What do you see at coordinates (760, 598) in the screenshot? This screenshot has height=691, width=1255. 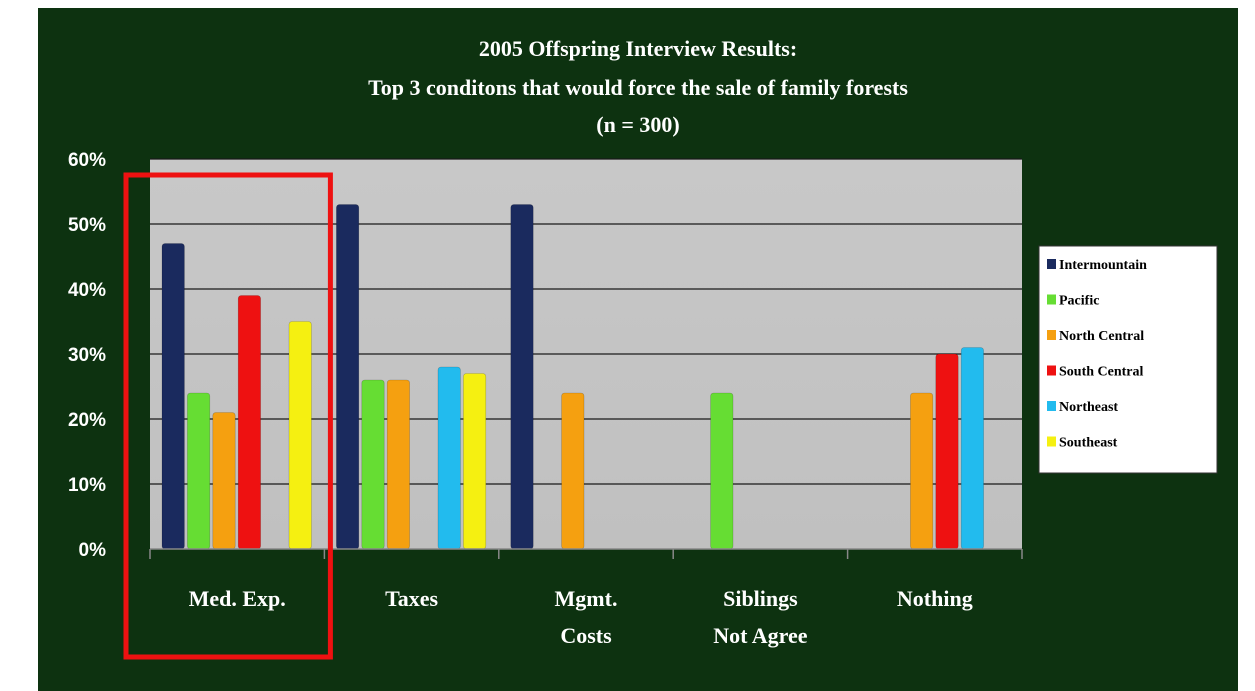 I see `x-category-label: Siblings` at bounding box center [760, 598].